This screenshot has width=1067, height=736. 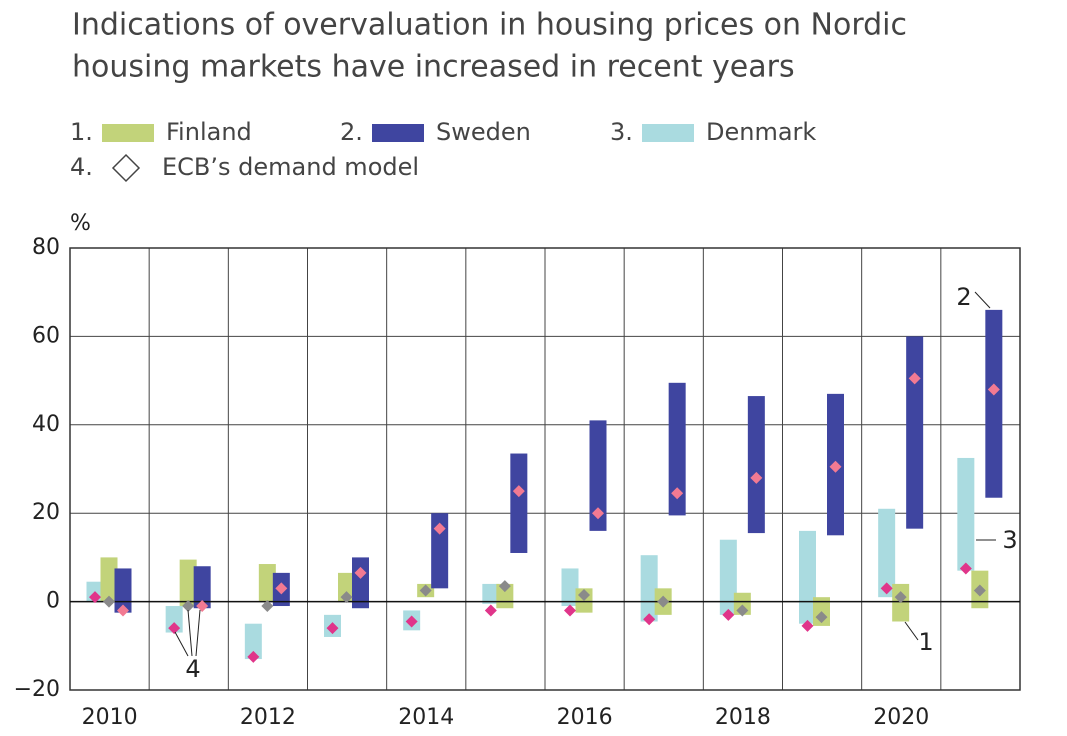 What do you see at coordinates (585, 717) in the screenshot?
I see `x-tick-label: 2016` at bounding box center [585, 717].